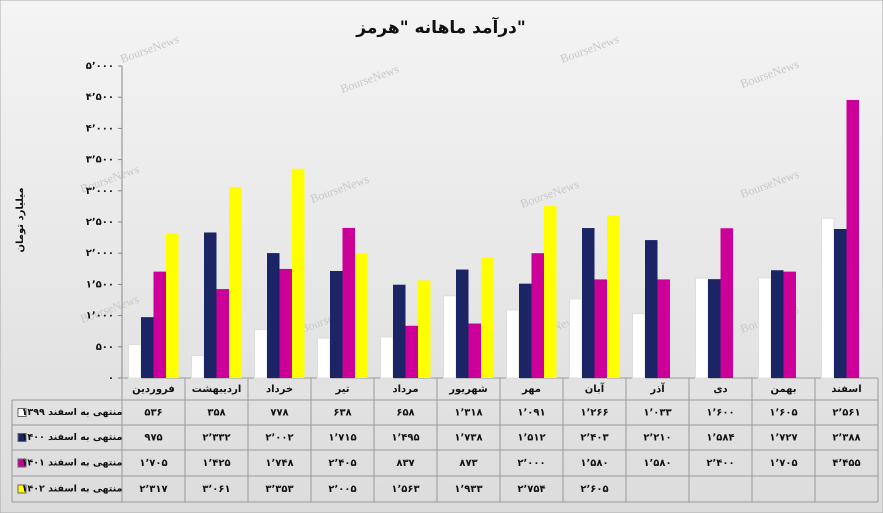 Image resolution: width=883 pixels, height=513 pixels. What do you see at coordinates (531, 389) in the screenshot?
I see `x-tick-label: مهر` at bounding box center [531, 389].